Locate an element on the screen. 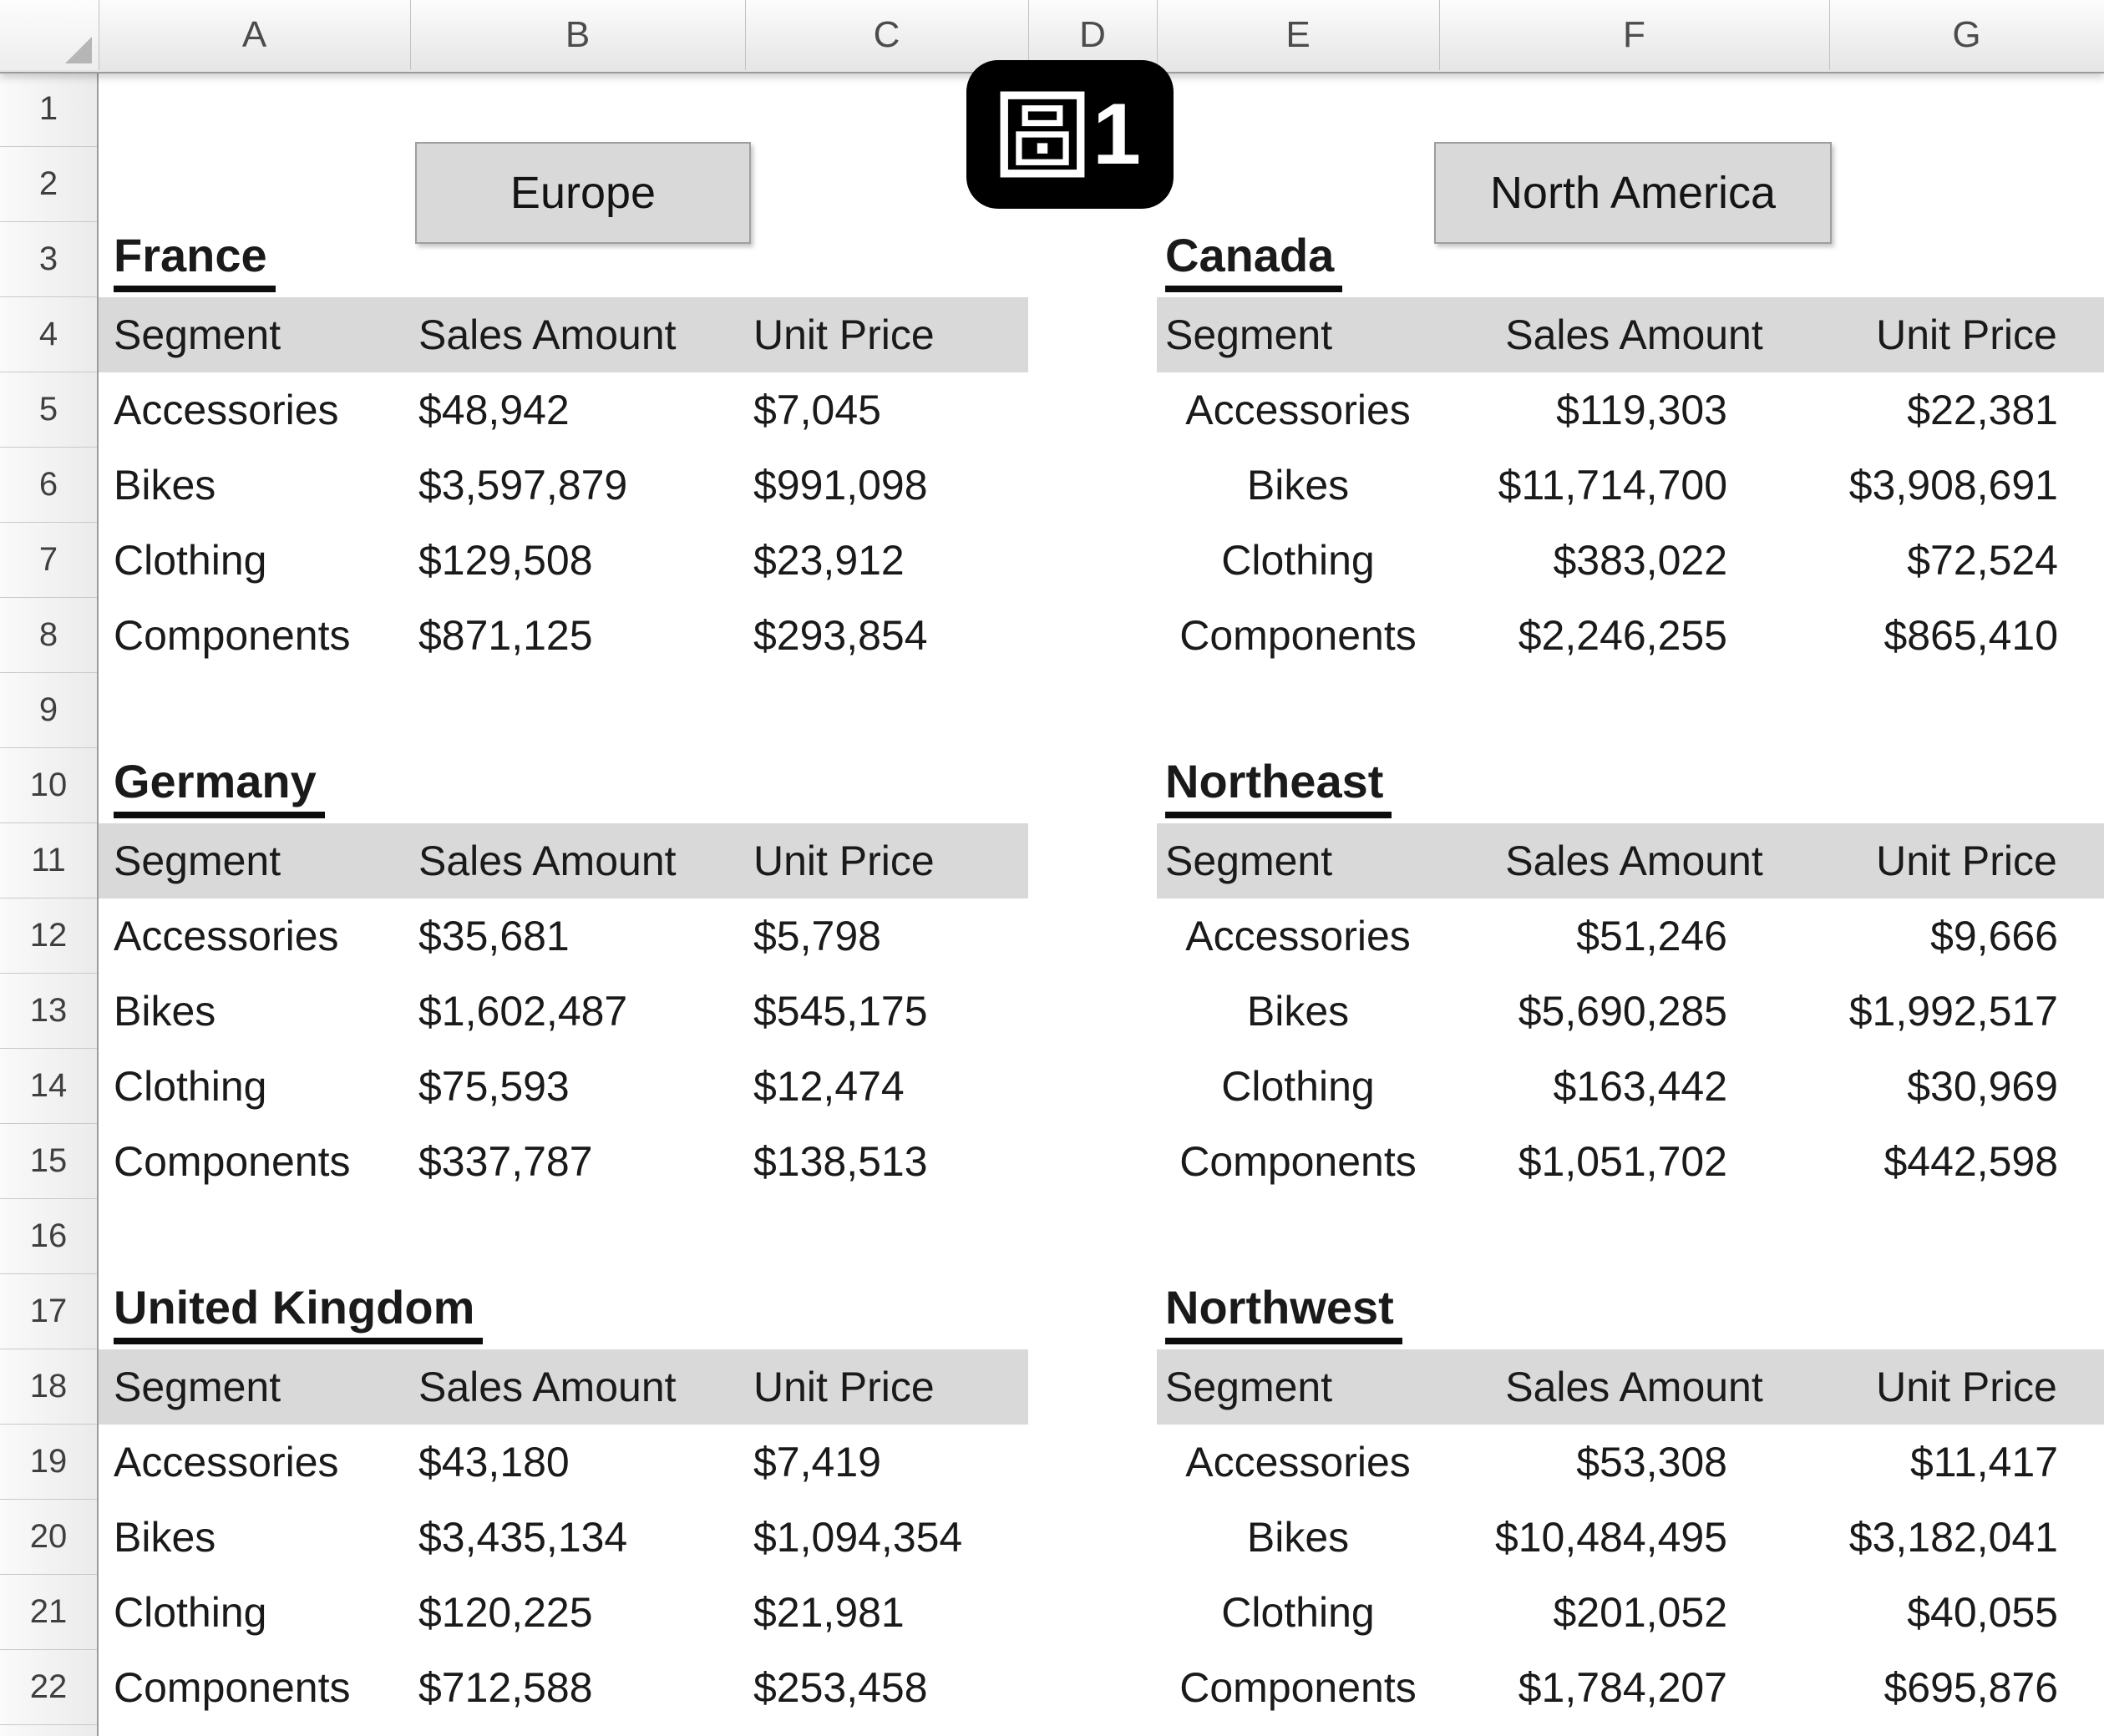 This screenshot has width=2104, height=1736. row-header: 14 is located at coordinates (49, 1086).